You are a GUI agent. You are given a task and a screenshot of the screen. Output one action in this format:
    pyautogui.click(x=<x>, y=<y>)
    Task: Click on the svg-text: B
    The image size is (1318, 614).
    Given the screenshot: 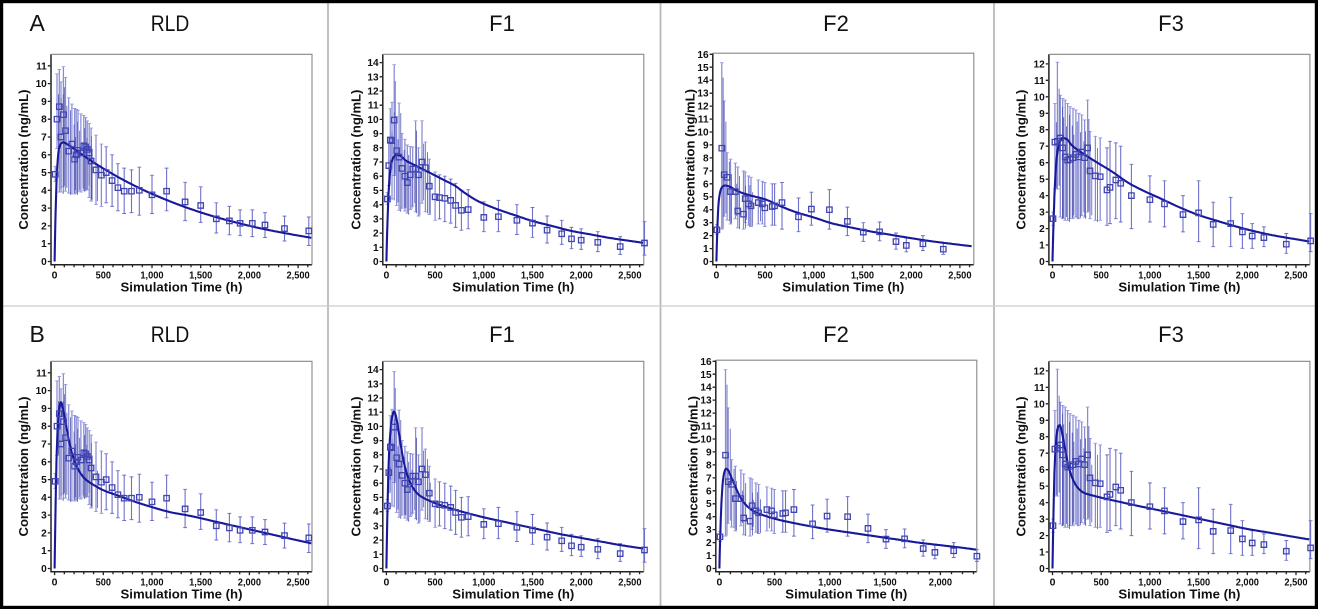 What is the action you would take?
    pyautogui.click(x=37, y=334)
    